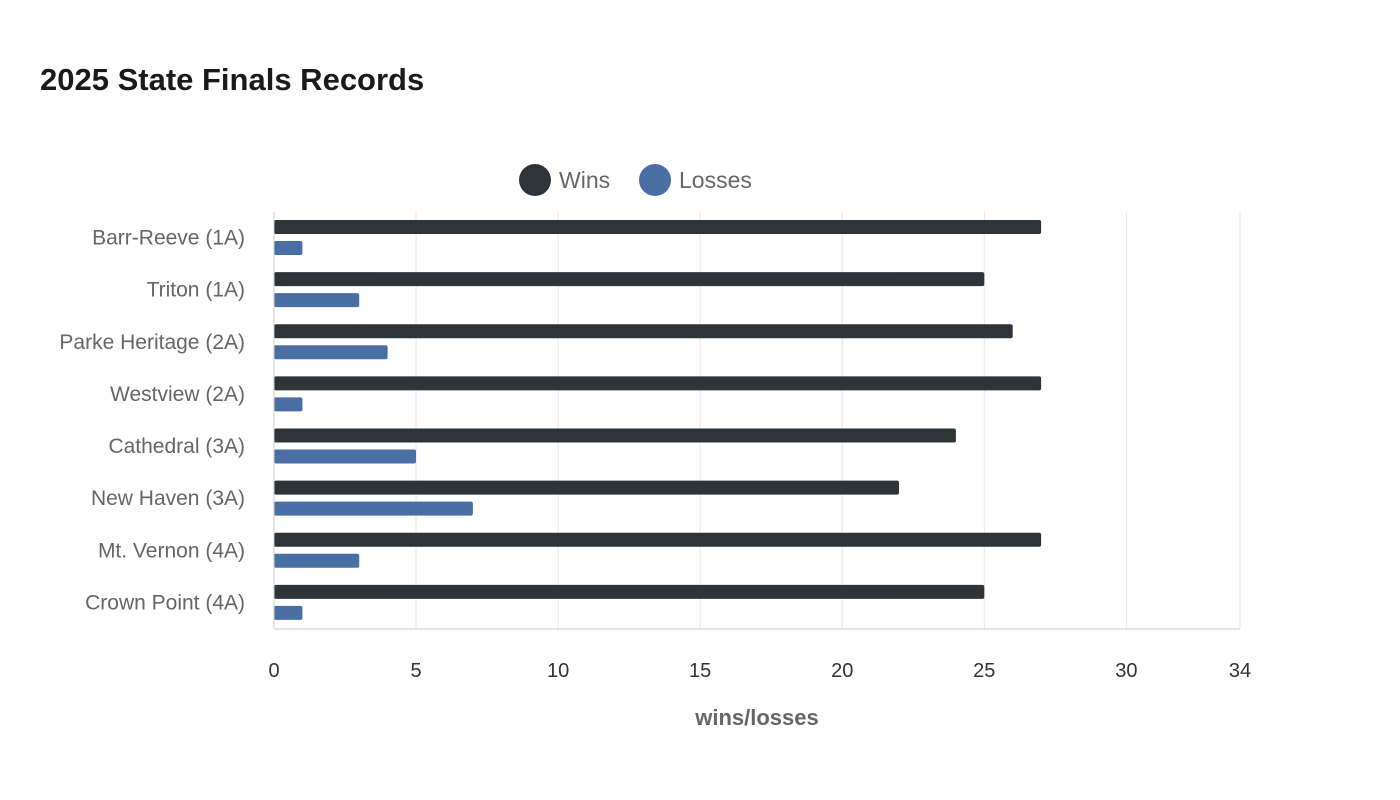  What do you see at coordinates (331, 352) in the screenshot?
I see `bar-losses-parke-heritage-2a` at bounding box center [331, 352].